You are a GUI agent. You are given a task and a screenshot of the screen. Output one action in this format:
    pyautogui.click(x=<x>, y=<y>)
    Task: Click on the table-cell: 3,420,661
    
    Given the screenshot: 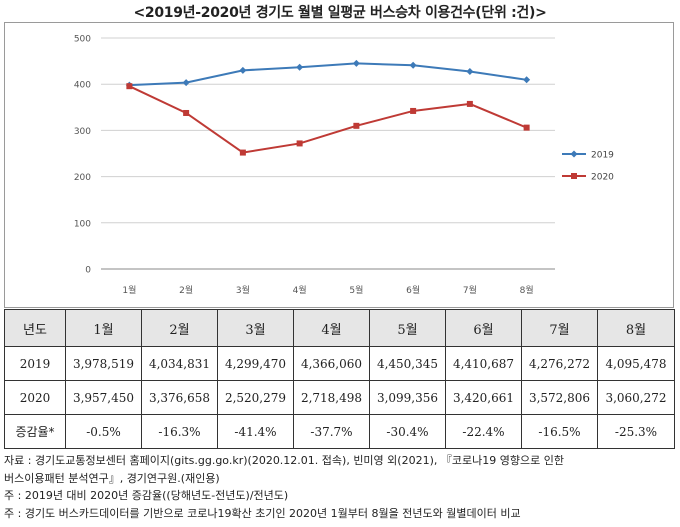 What is the action you would take?
    pyautogui.click(x=483, y=397)
    